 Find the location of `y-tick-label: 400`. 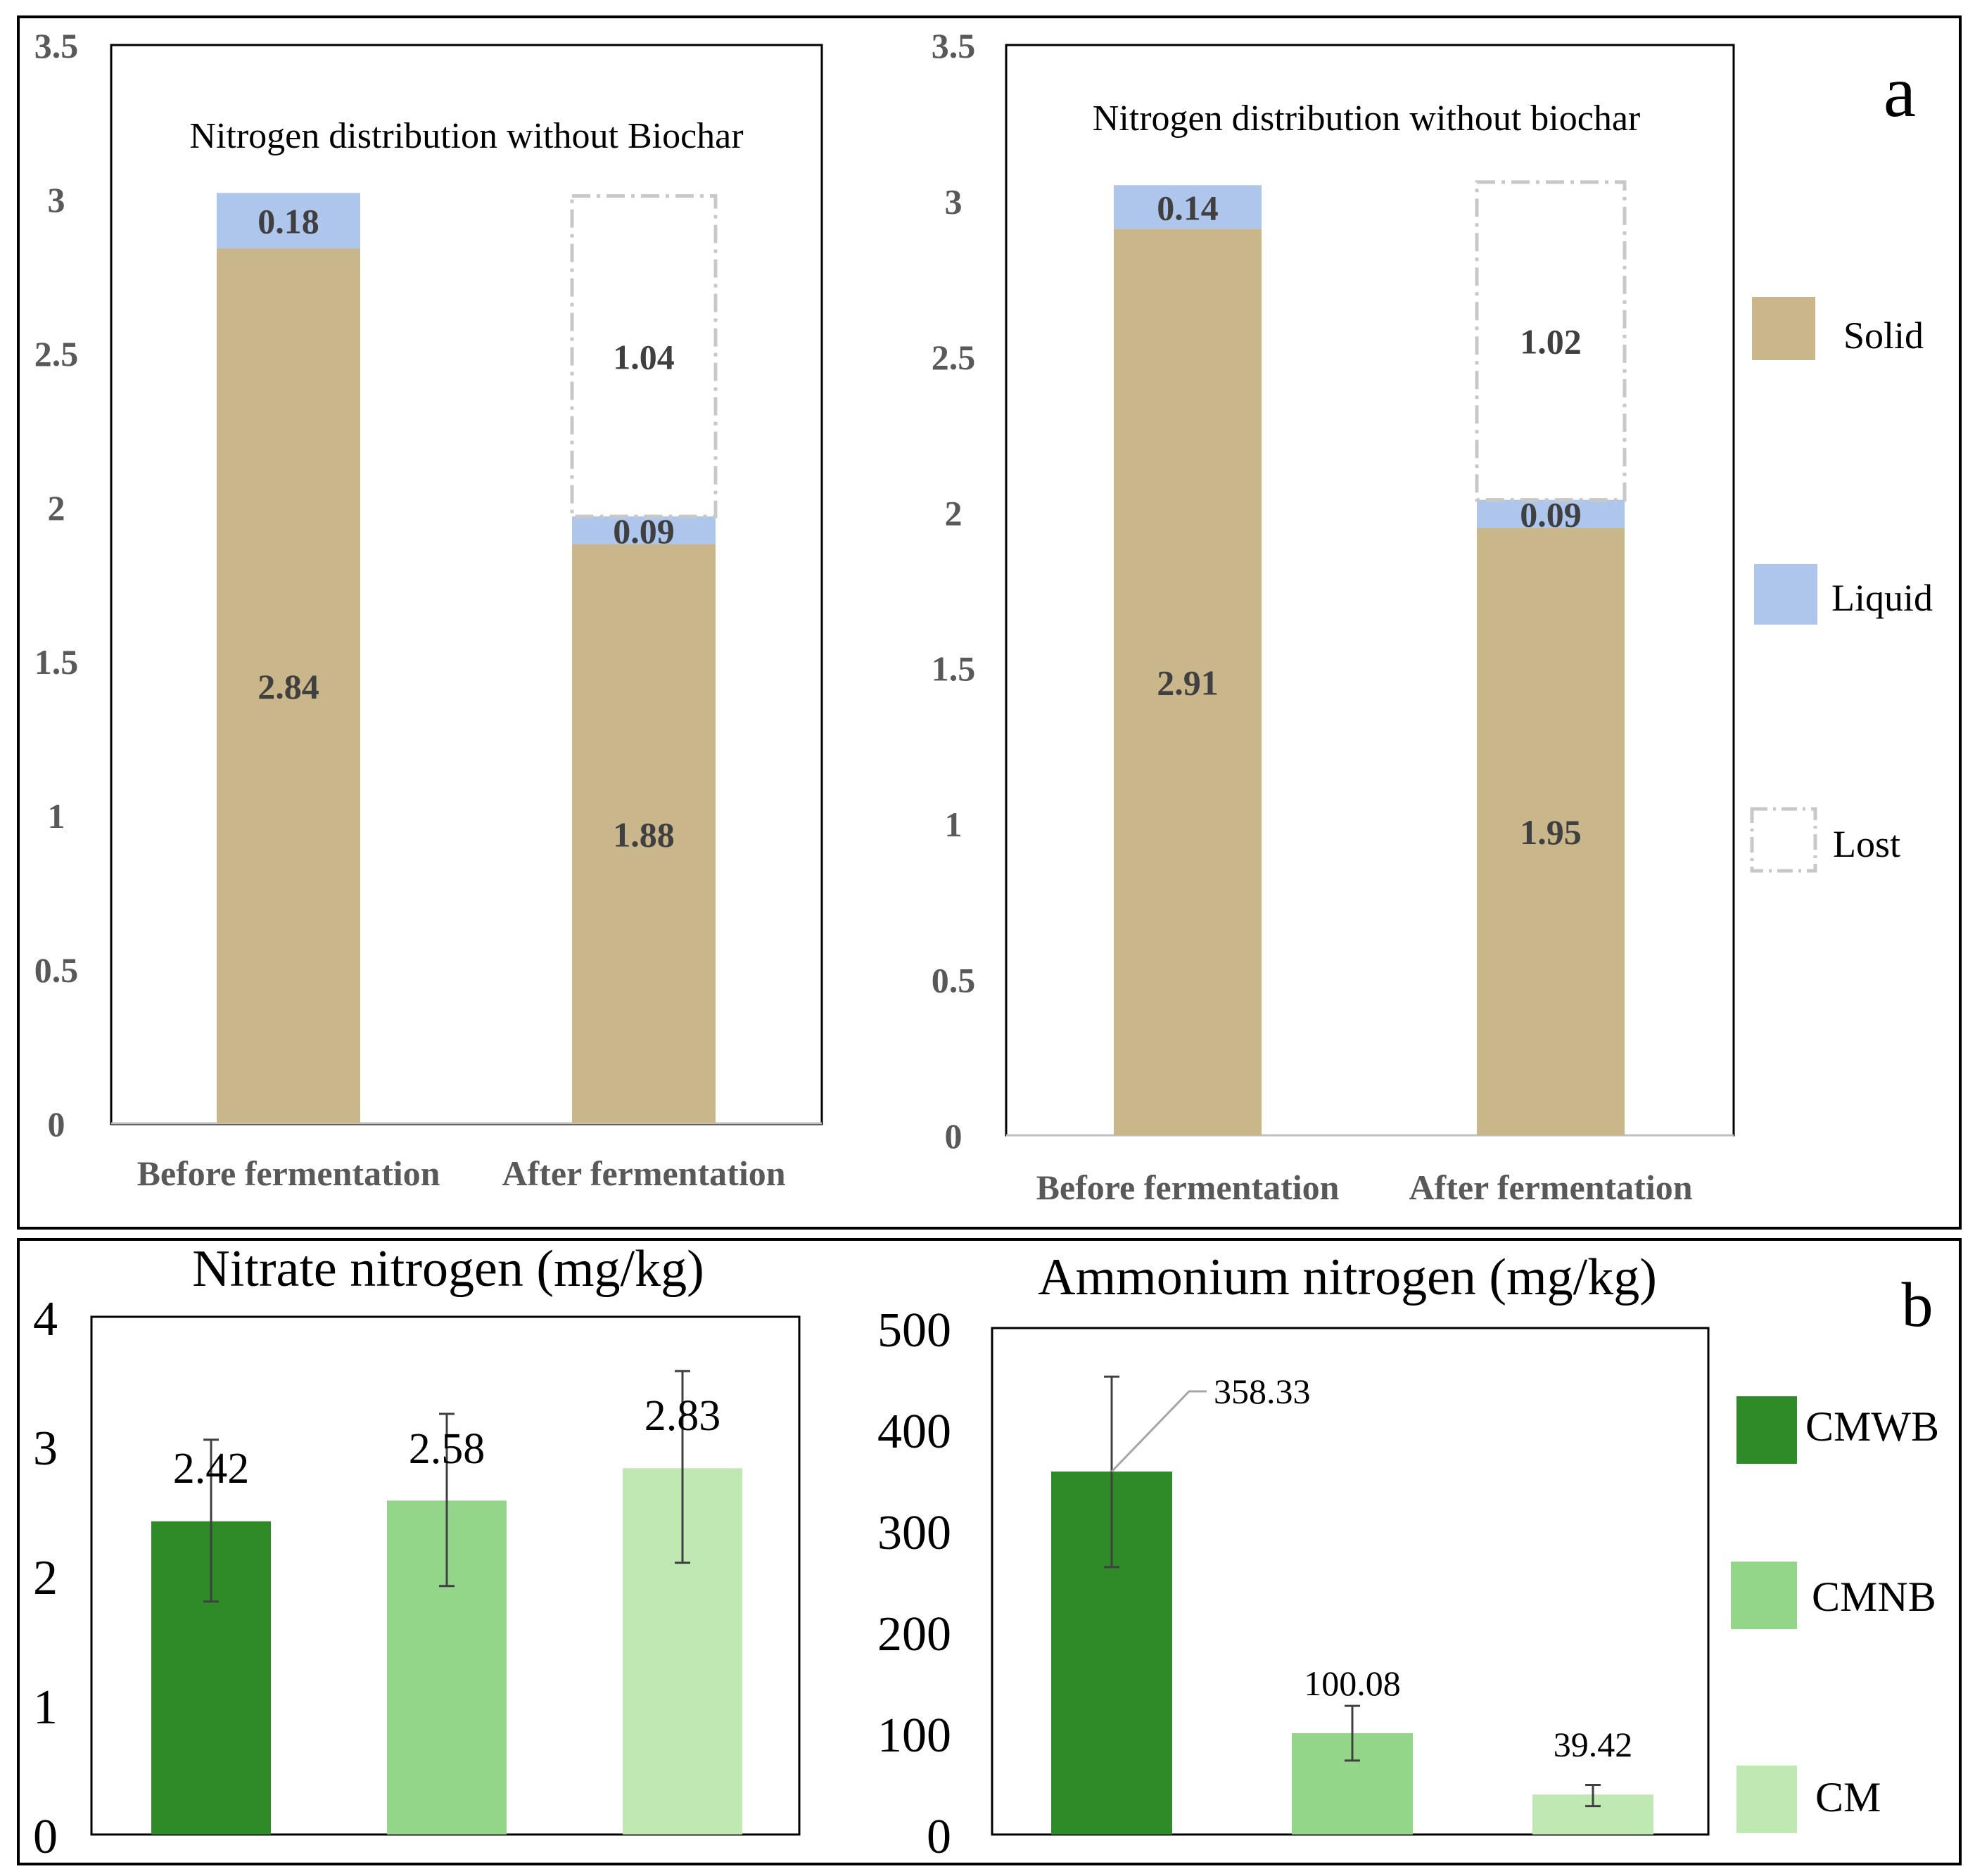

y-tick-label: 400 is located at coordinates (914, 1432).